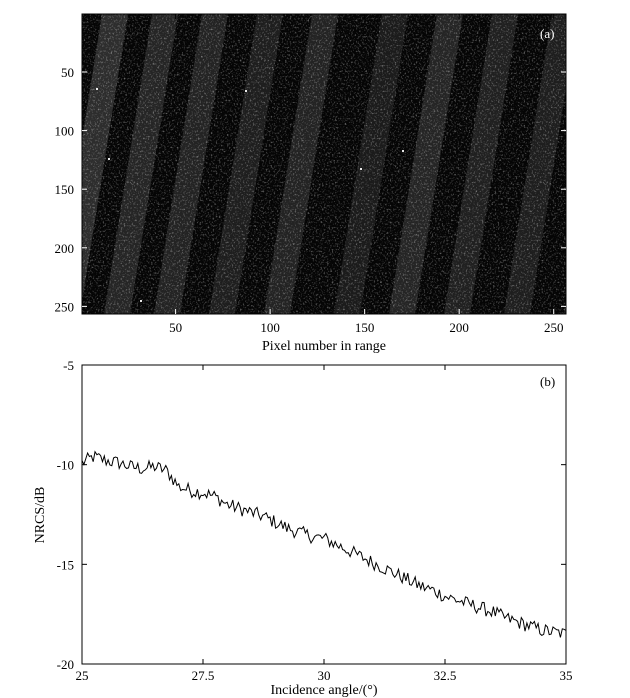 This screenshot has height=698, width=630. Describe the element at coordinates (547, 33) in the screenshot. I see `panel-a-label: (a)` at that location.